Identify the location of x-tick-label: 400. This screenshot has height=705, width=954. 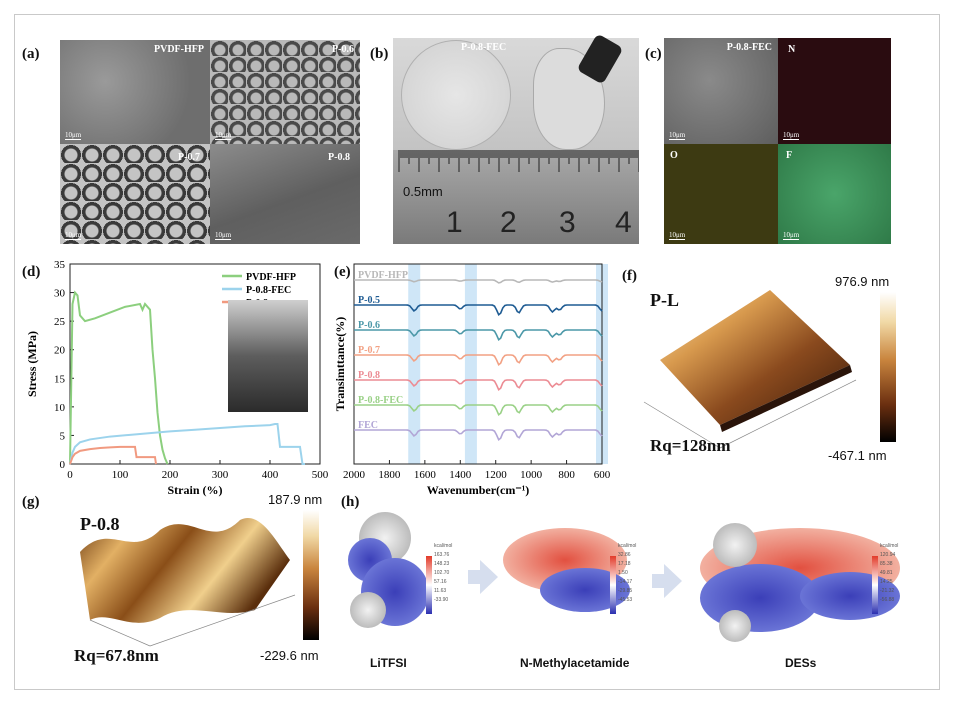
(270, 475).